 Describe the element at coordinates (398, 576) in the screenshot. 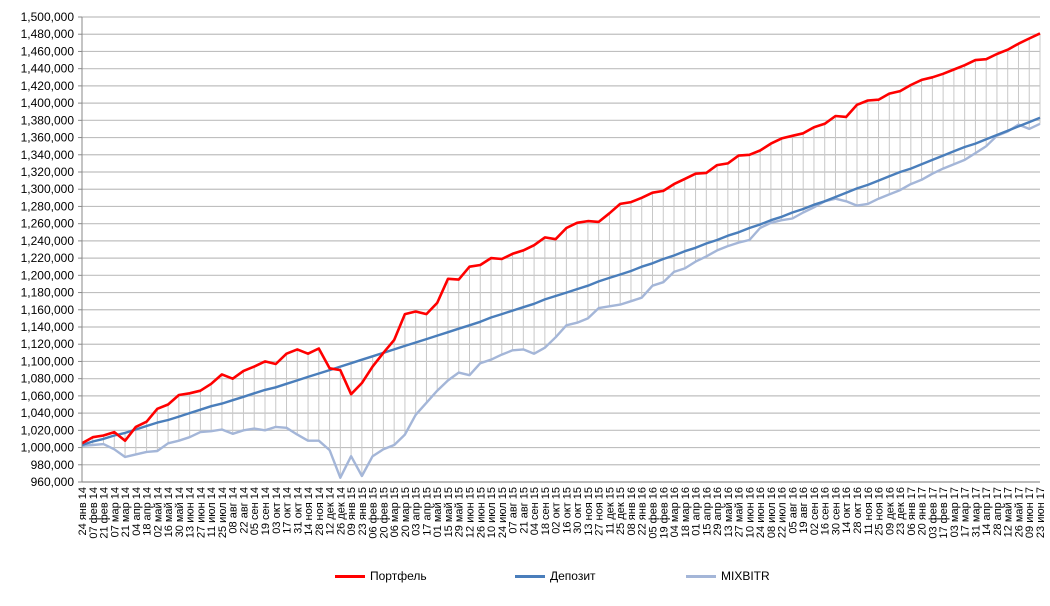

I see `legend-label-portfolio: Портфель` at that location.